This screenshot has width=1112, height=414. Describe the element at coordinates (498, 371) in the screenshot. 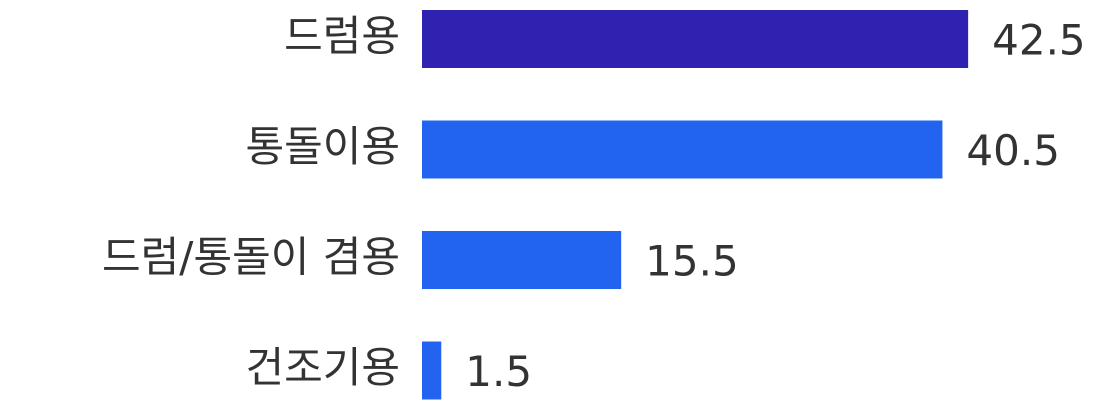

I see `value-label: 1.5` at that location.